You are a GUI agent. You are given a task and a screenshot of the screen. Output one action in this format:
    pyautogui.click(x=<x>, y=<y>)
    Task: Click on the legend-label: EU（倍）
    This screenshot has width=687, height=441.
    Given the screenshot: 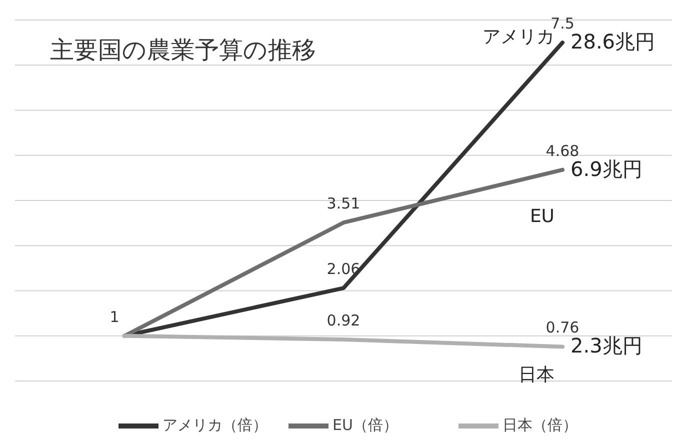 What is the action you would take?
    pyautogui.click(x=365, y=425)
    